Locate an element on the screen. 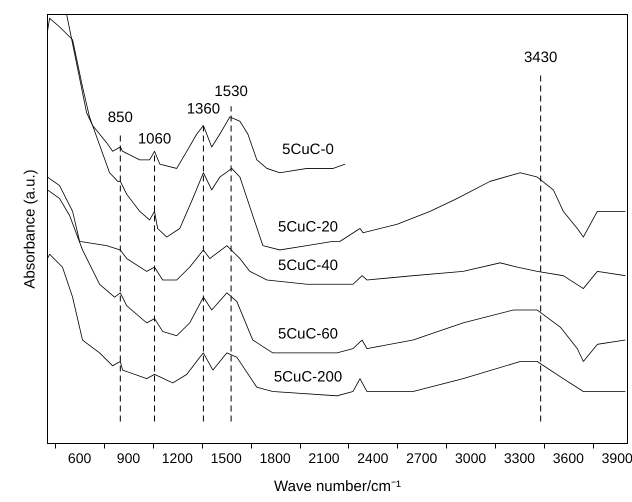  ref-line-label: 3430 is located at coordinates (541, 57).